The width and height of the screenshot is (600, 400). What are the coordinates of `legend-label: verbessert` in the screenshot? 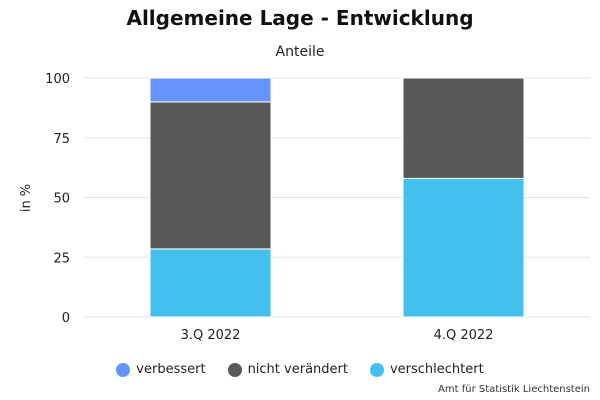 It's located at (171, 369).